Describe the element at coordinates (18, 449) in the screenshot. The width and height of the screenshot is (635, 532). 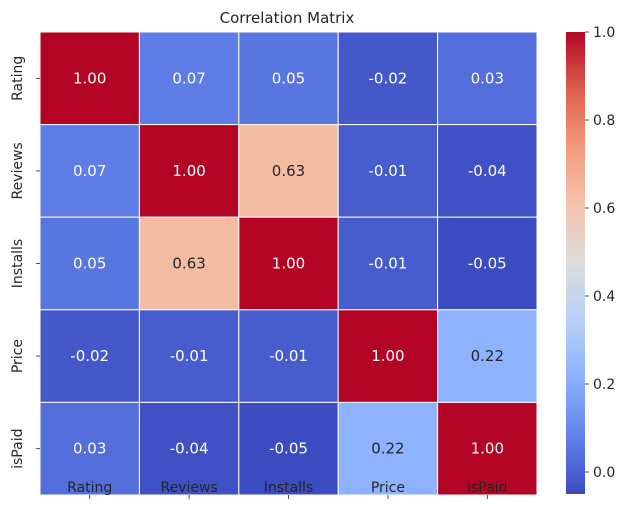
I see `y-axis-tick-label: isPaid` at that location.